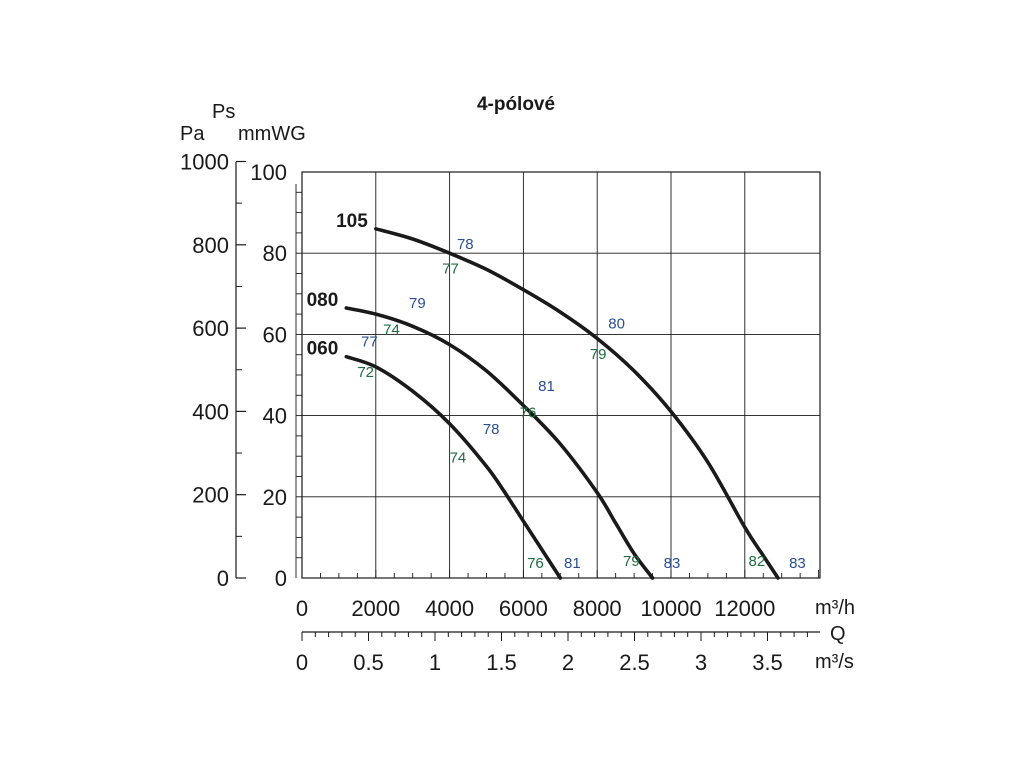 The width and height of the screenshot is (1024, 768). Describe the element at coordinates (365, 372) in the screenshot. I see `curve-annotation: 72` at that location.